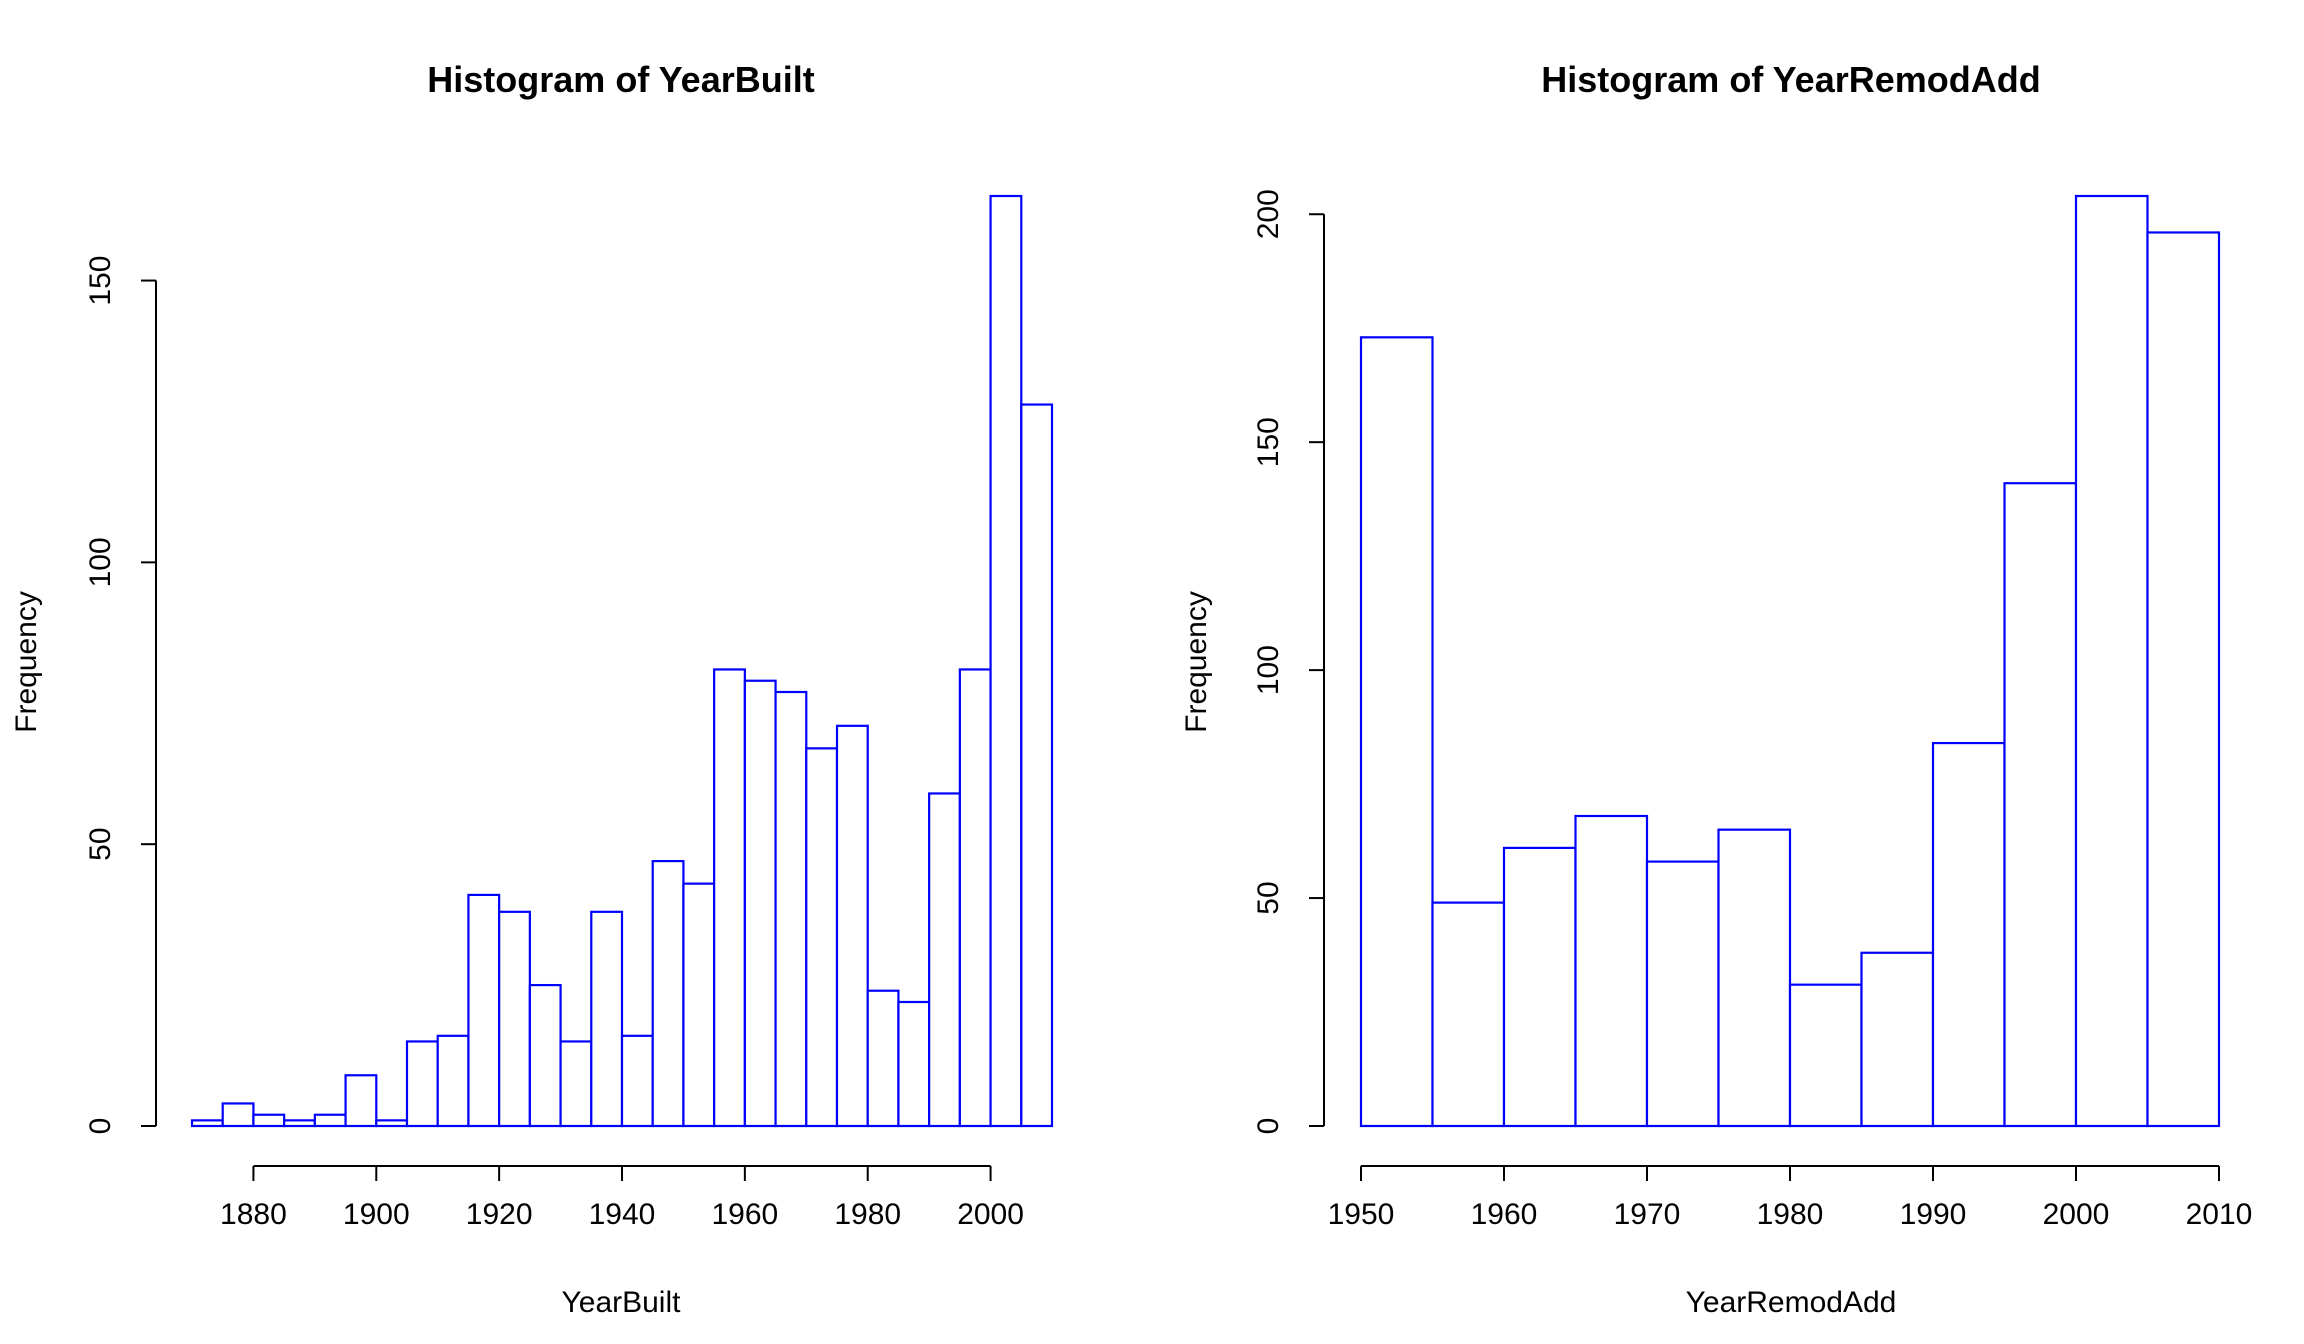  What do you see at coordinates (620, 79) in the screenshot?
I see `chart-title: Histogram of YearBuilt` at bounding box center [620, 79].